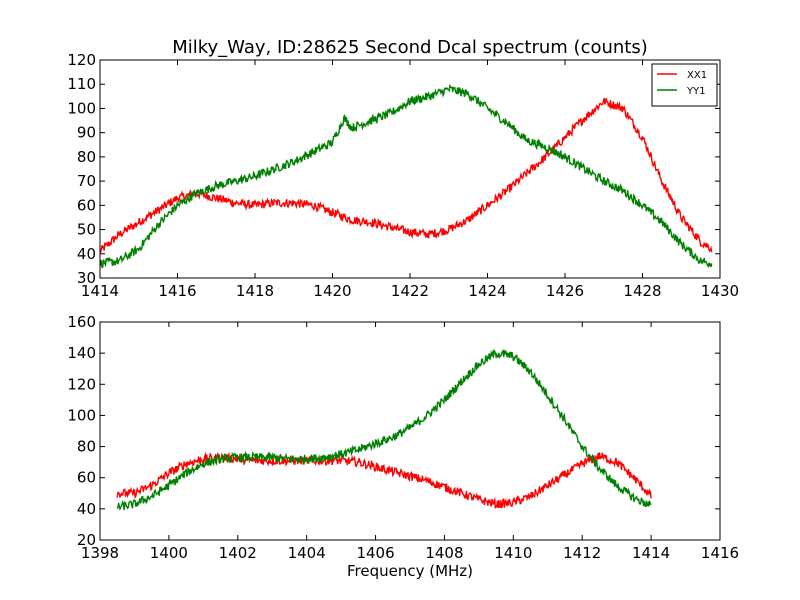  I want to click on x-tick-label: 1426, so click(565, 291).